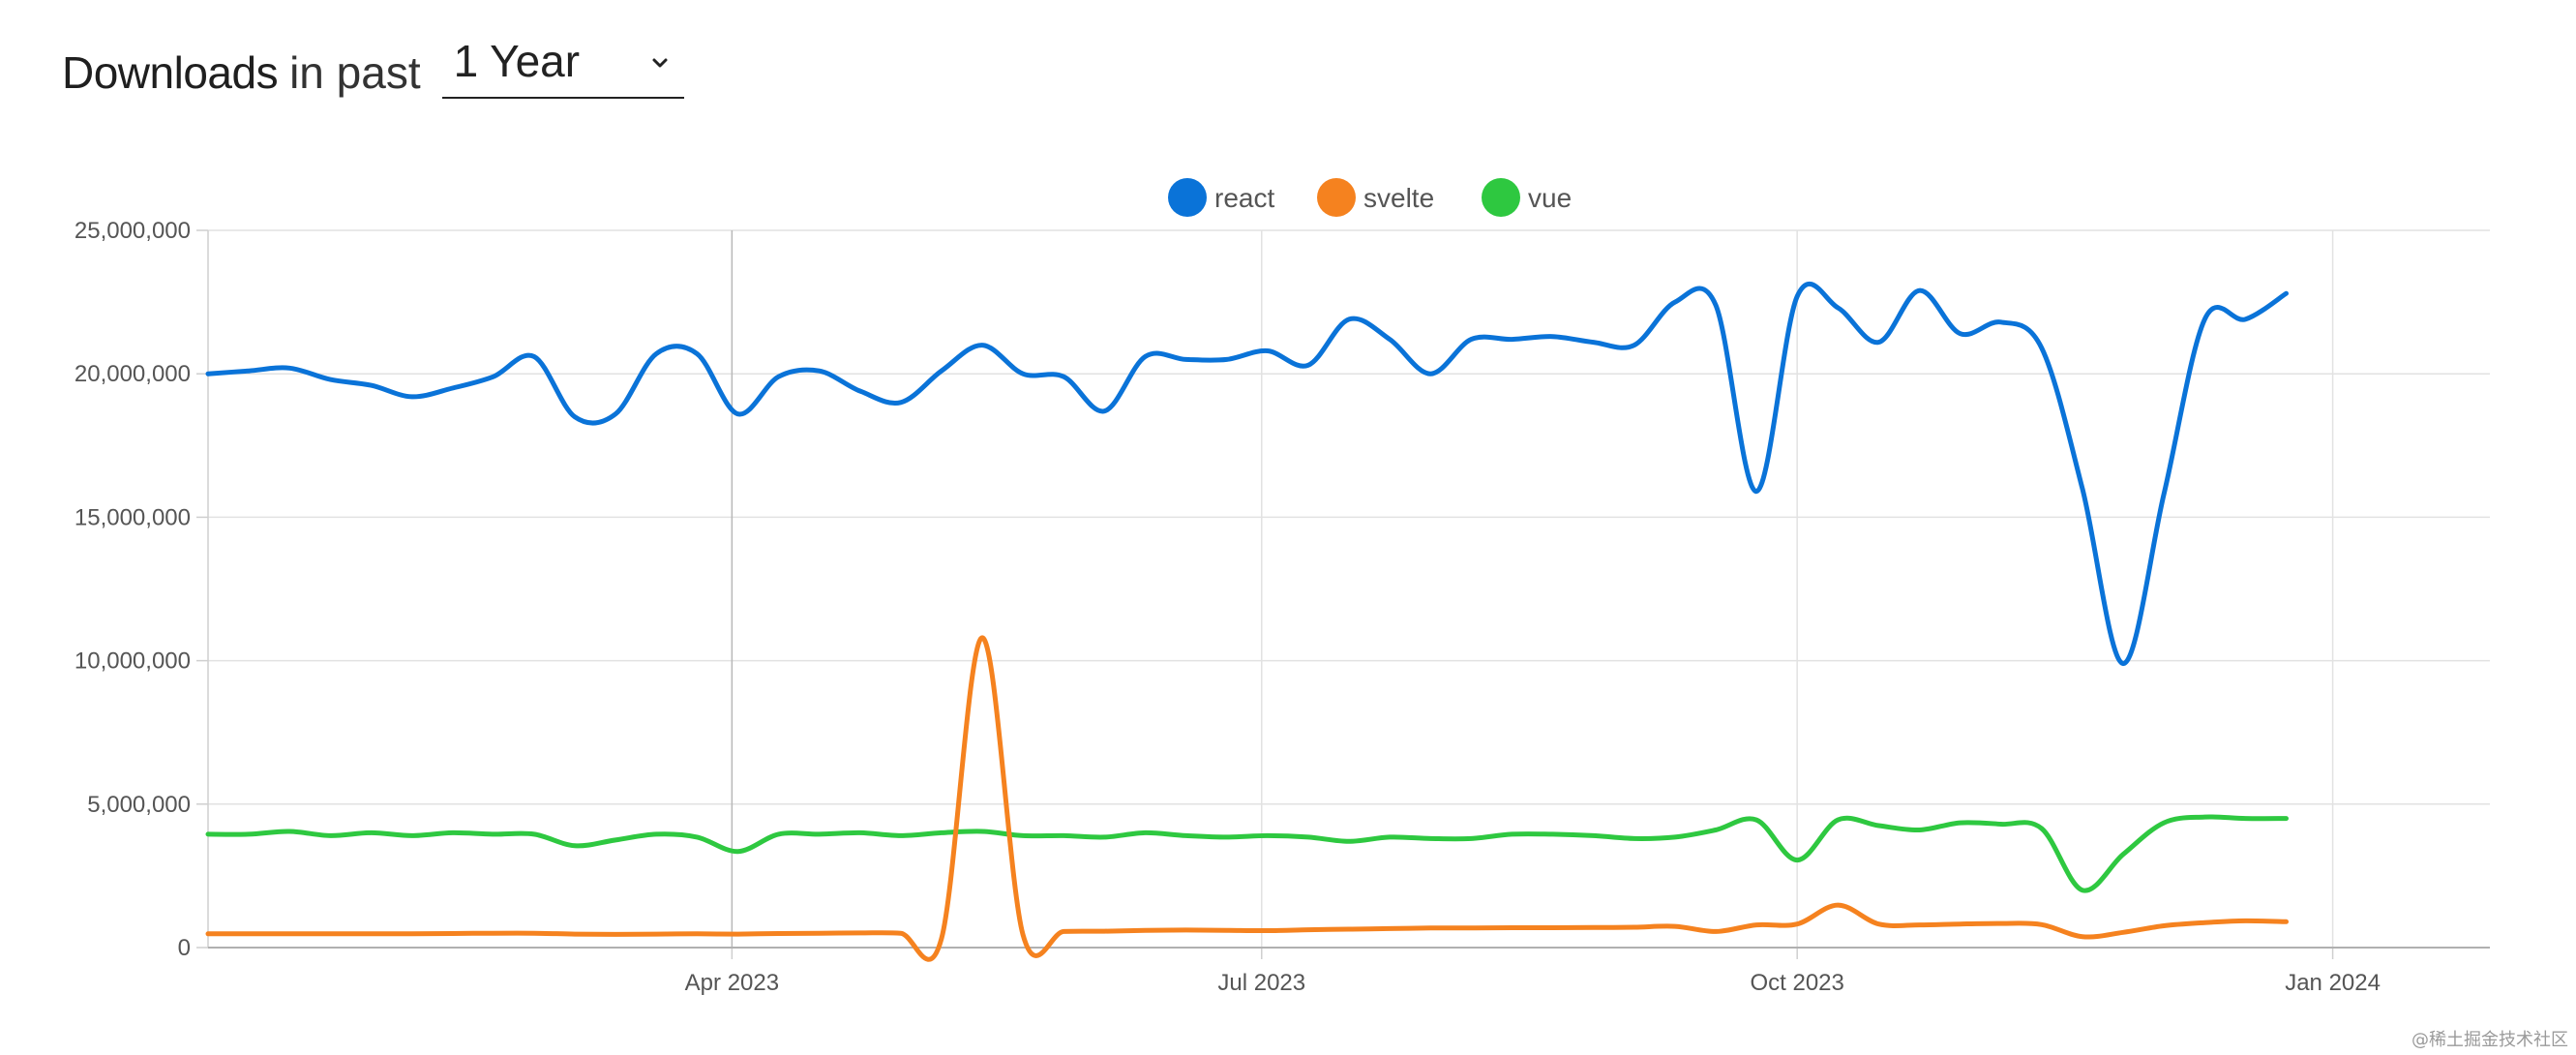  I want to click on x-tick-label: Jan 2024, so click(2333, 983).